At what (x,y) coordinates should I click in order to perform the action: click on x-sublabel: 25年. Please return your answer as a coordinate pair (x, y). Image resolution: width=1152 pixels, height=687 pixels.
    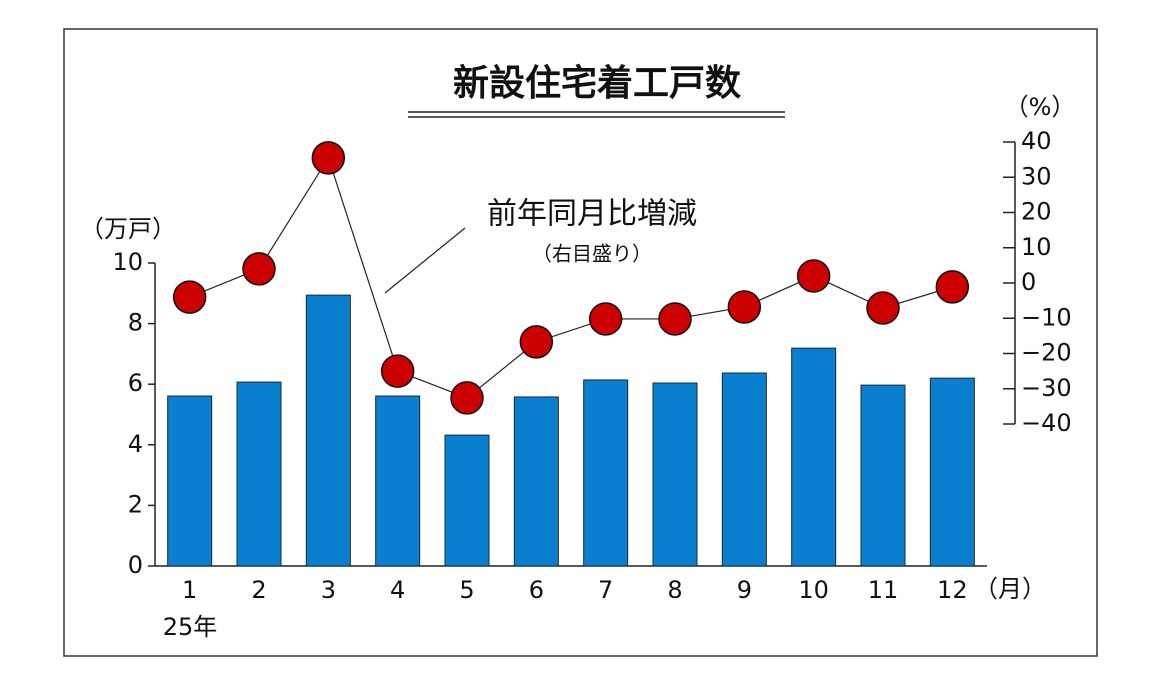
    Looking at the image, I should click on (190, 627).